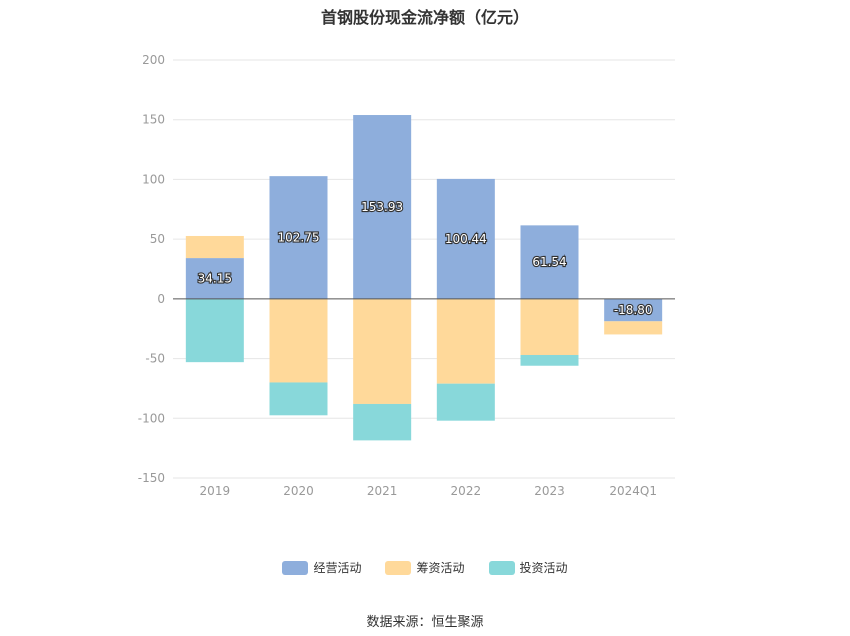  I want to click on legend: 经营活动 筹资活动 投资活动, so click(425, 567).